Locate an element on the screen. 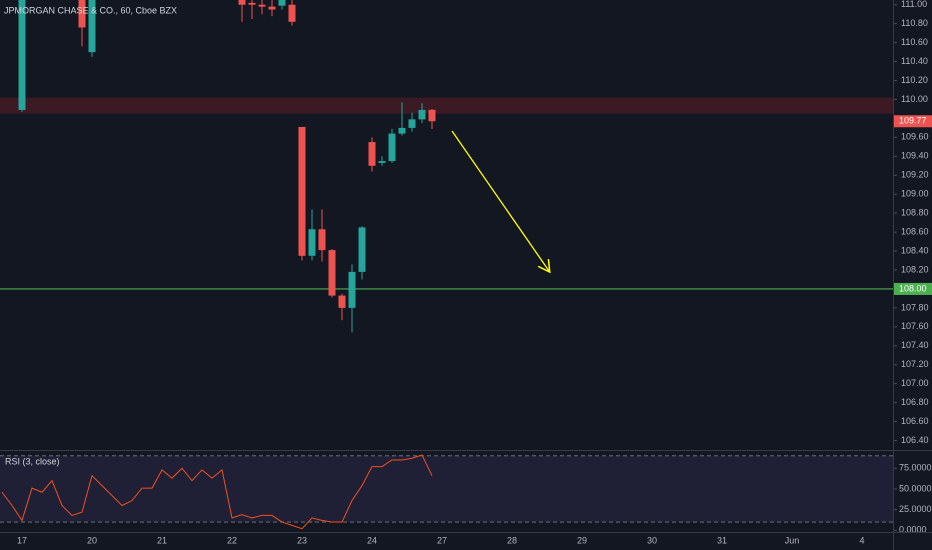  y-tick-label: 109.60 is located at coordinates (915, 137).